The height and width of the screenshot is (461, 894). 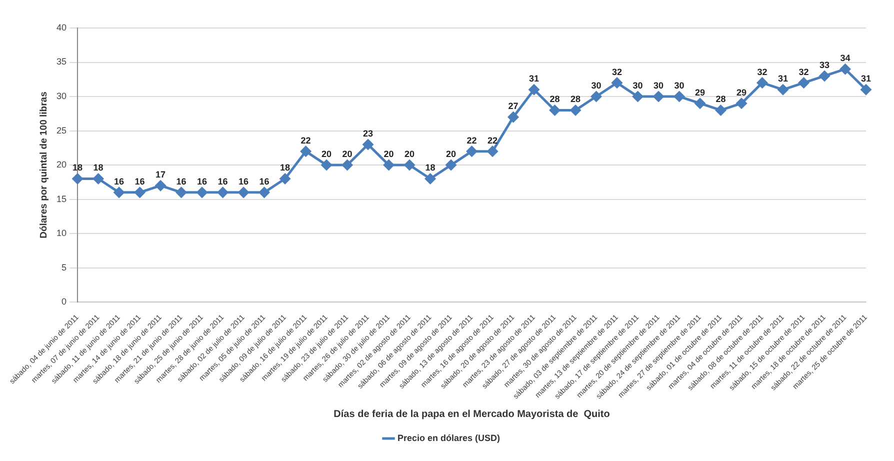 What do you see at coordinates (161, 175) in the screenshot?
I see `data-label: 17` at bounding box center [161, 175].